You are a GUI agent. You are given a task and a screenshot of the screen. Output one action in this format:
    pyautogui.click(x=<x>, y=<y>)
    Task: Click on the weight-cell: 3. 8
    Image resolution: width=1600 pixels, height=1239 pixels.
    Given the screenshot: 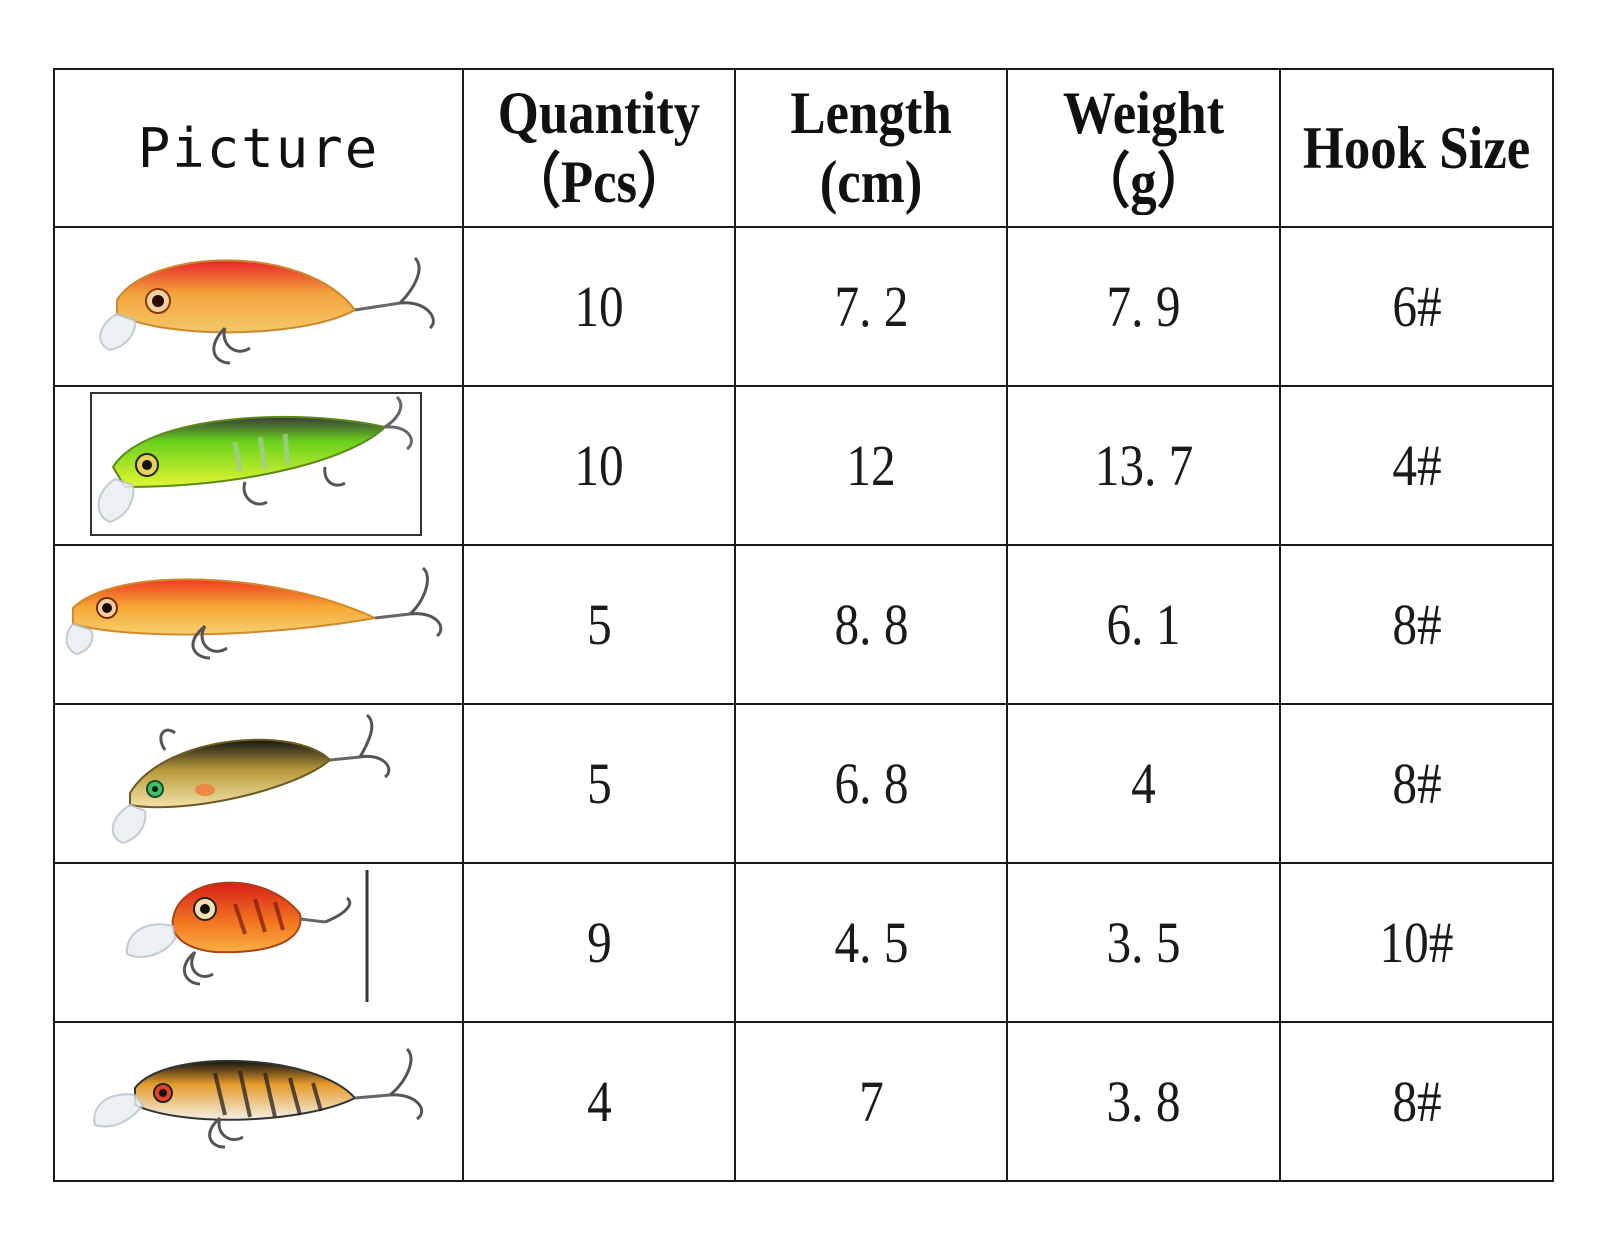 What is the action you would take?
    pyautogui.click(x=1143, y=1101)
    